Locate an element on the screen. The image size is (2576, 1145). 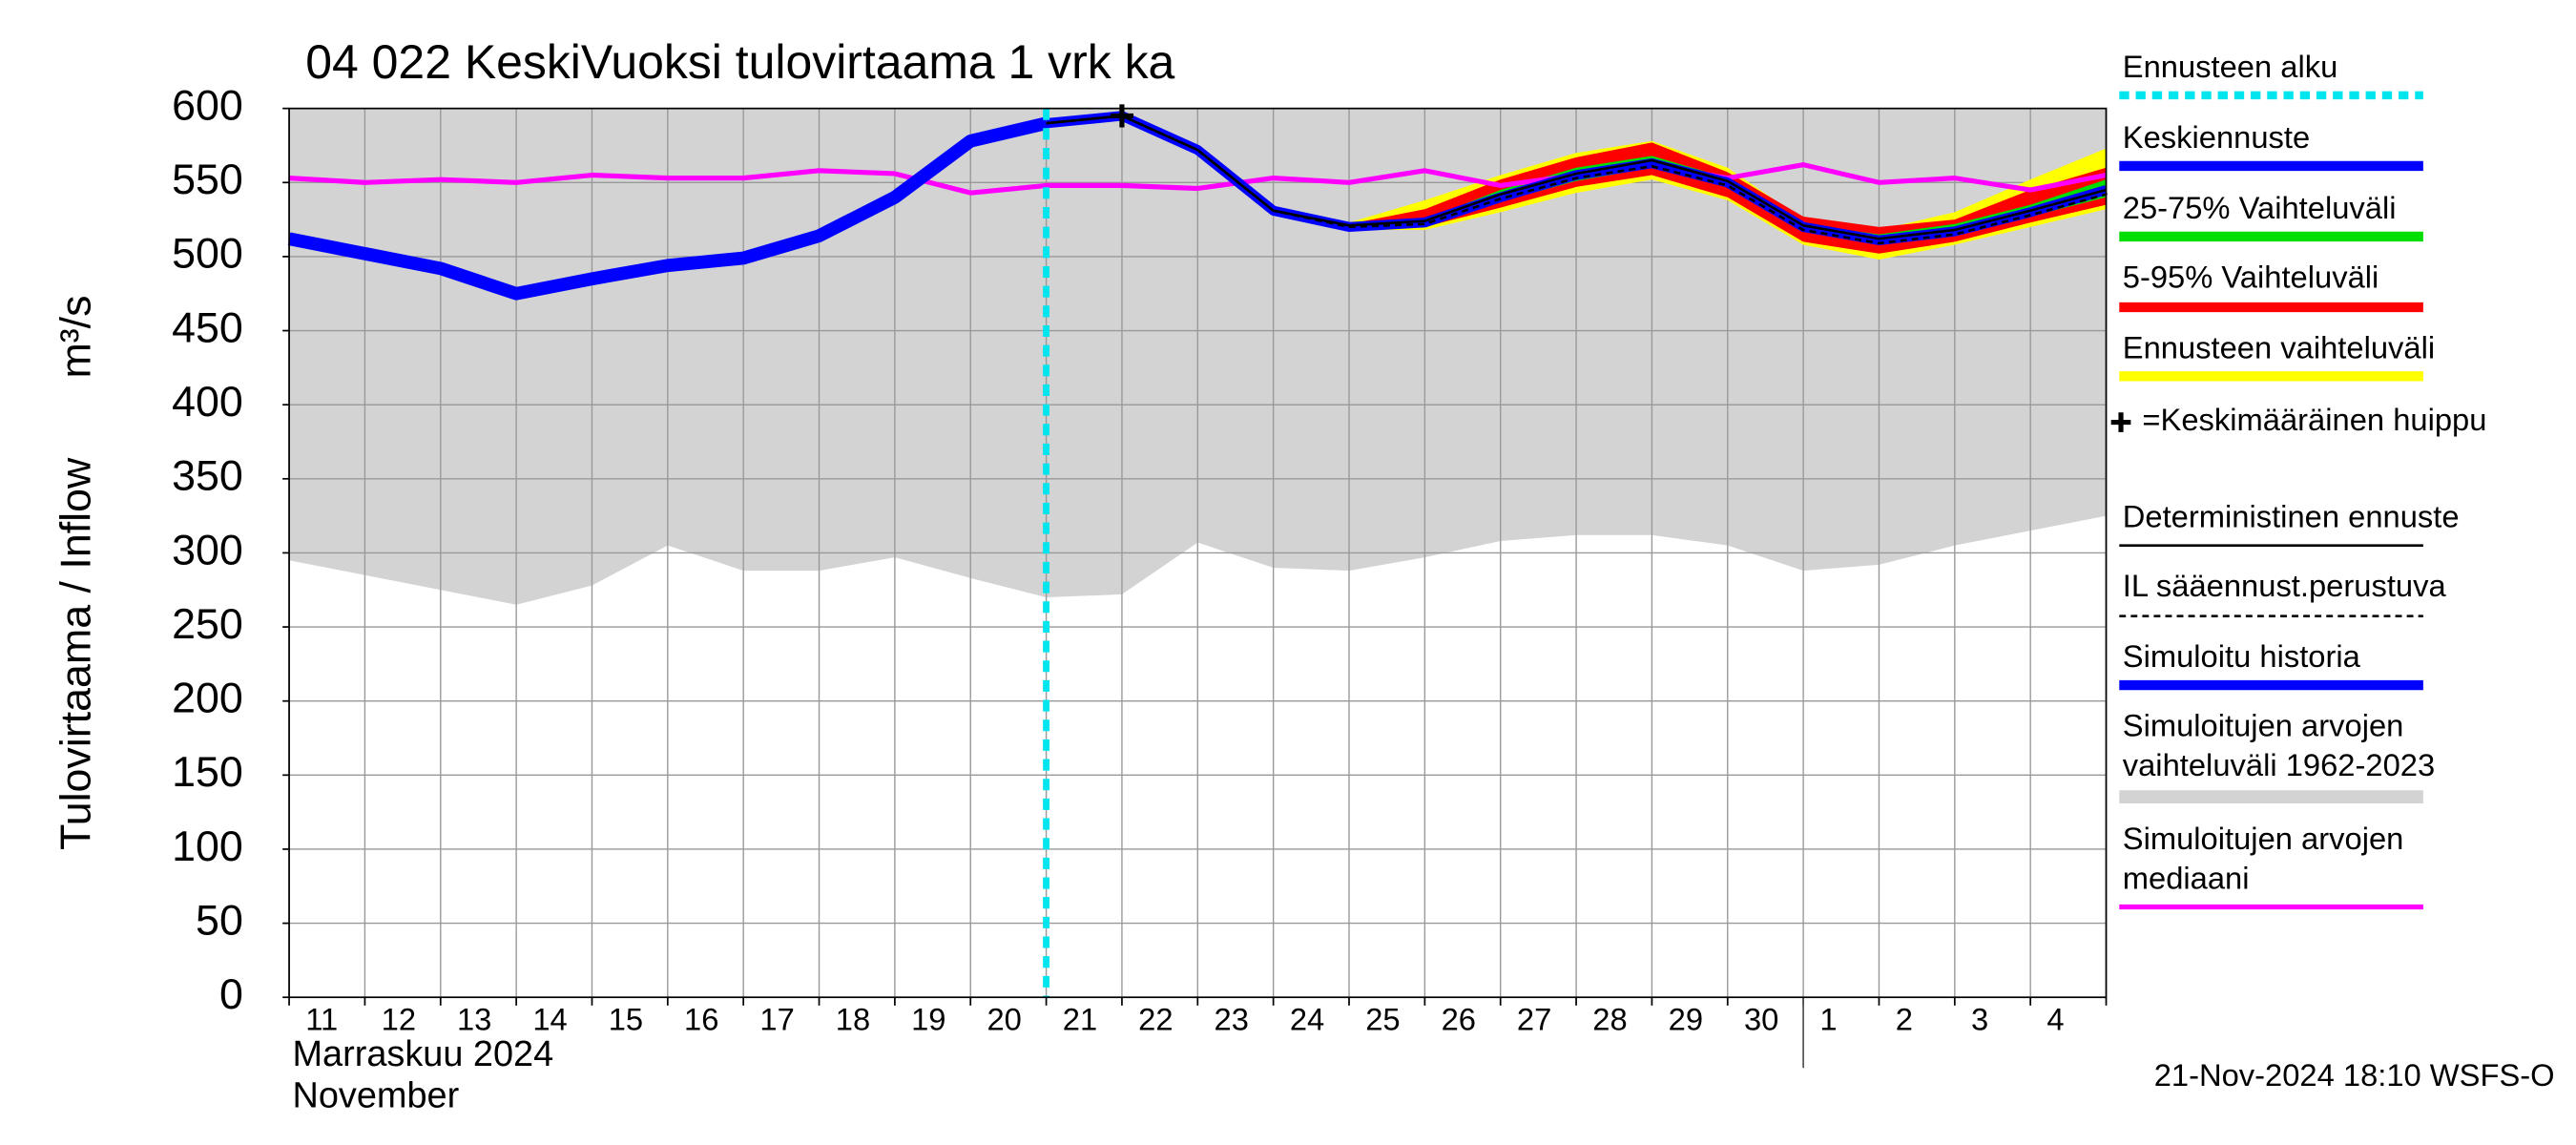
y-tick-label: 250 is located at coordinates (207, 624).